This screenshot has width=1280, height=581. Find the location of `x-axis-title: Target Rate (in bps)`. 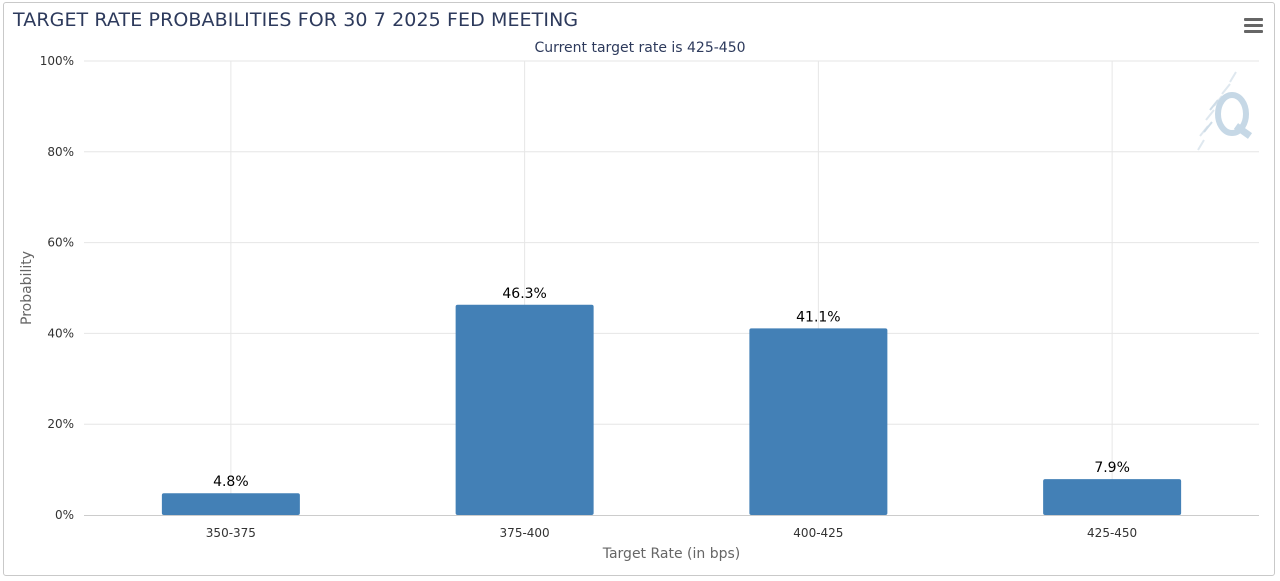

x-axis-title: Target Rate (in bps) is located at coordinates (671, 554).